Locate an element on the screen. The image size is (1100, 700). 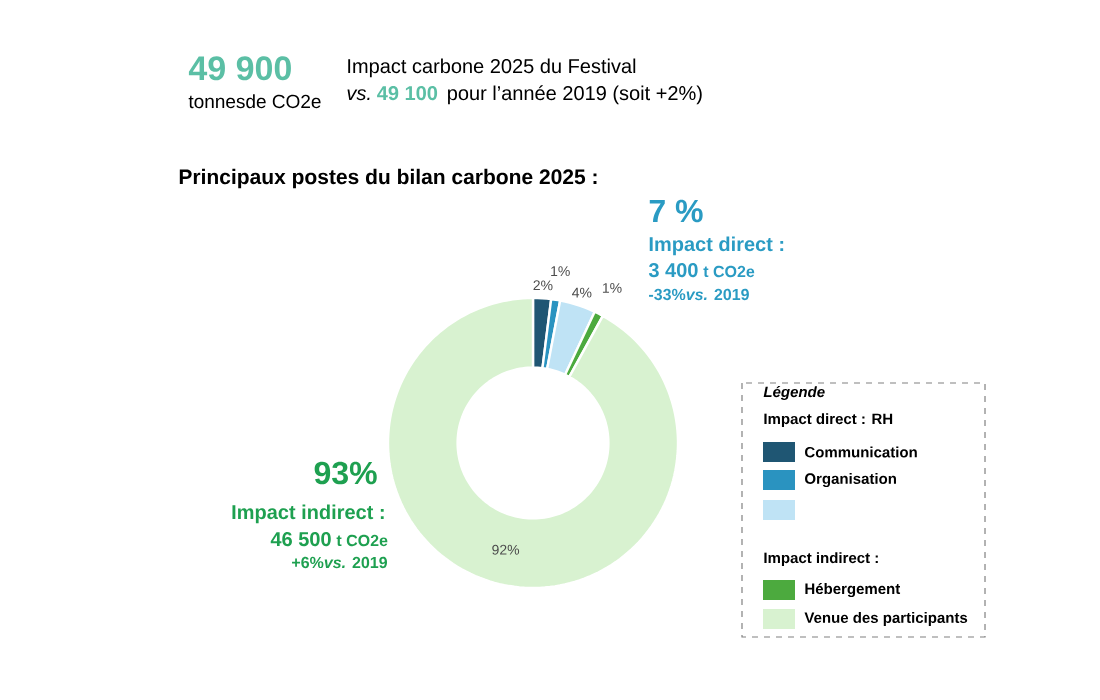
data-label: 4% is located at coordinates (582, 292).